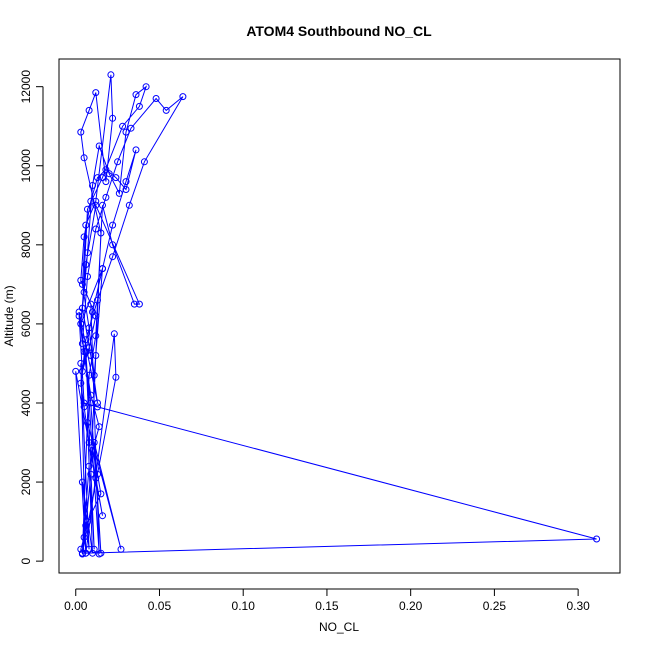  What do you see at coordinates (578, 606) in the screenshot?
I see `x-tick-label: 0.30` at bounding box center [578, 606].